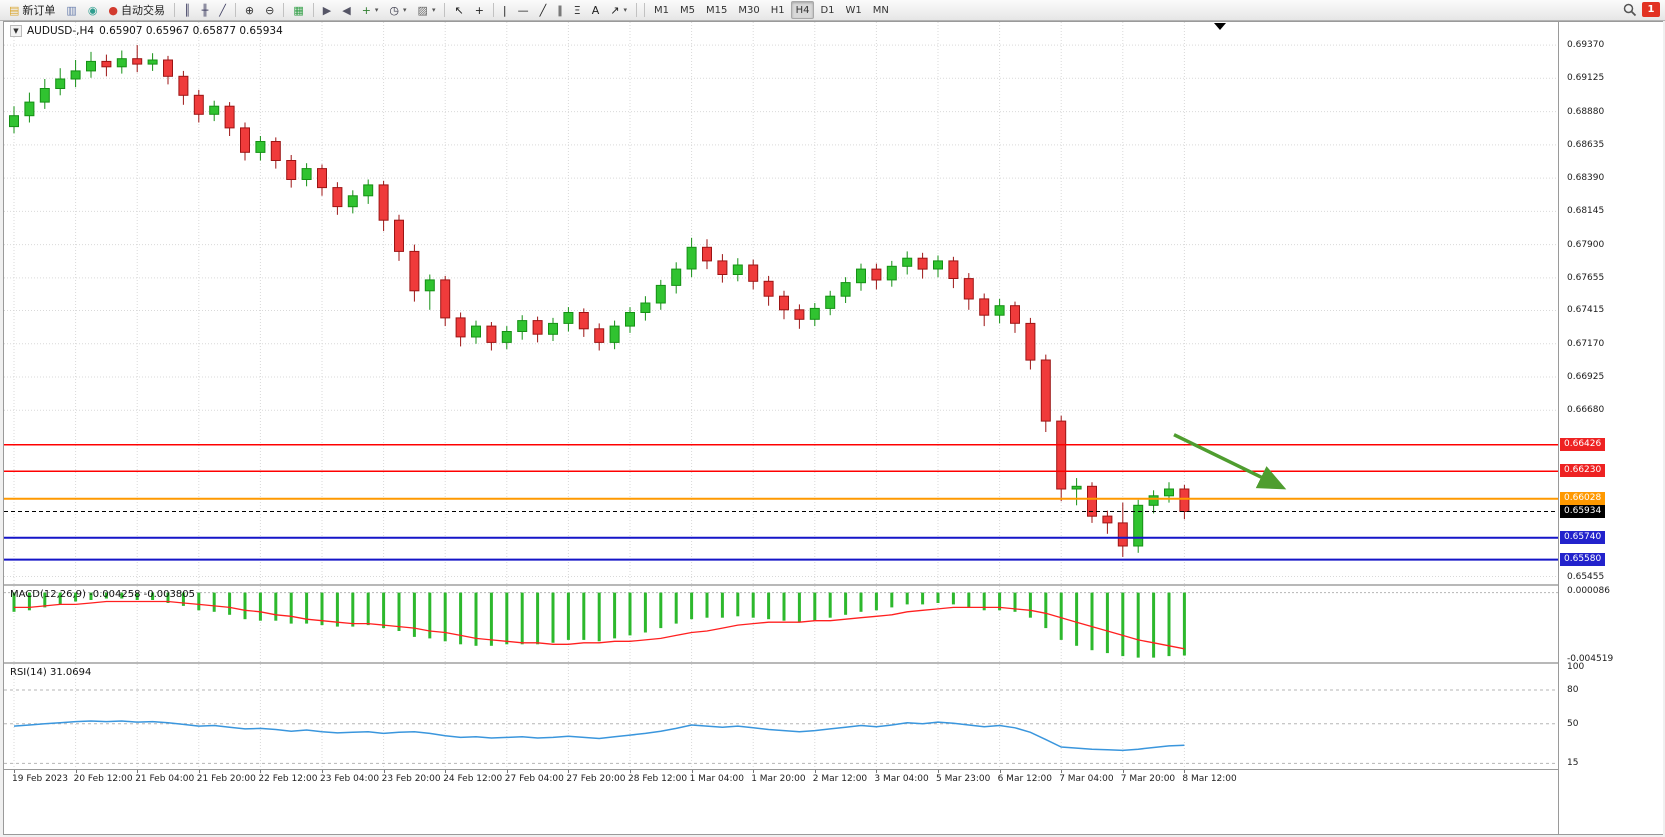  What do you see at coordinates (781, 624) in the screenshot?
I see `macd-indicator-plot` at bounding box center [781, 624].